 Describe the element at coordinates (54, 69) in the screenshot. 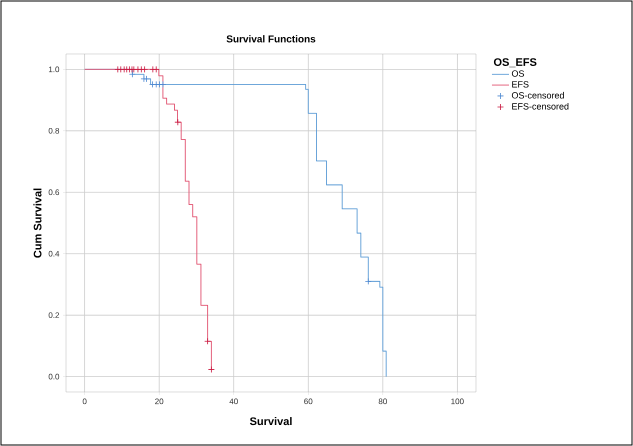

I see `y-tick-label: 1.0` at that location.